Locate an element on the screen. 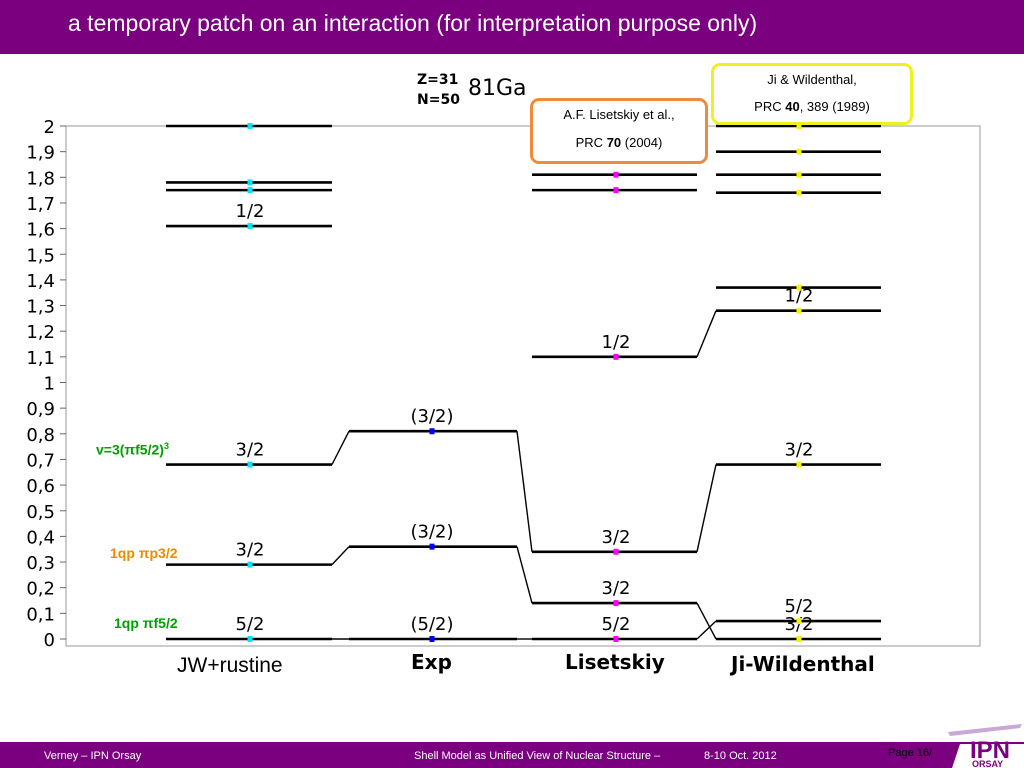 This screenshot has width=1024, height=768. spin-label: (5/2) is located at coordinates (431, 624).